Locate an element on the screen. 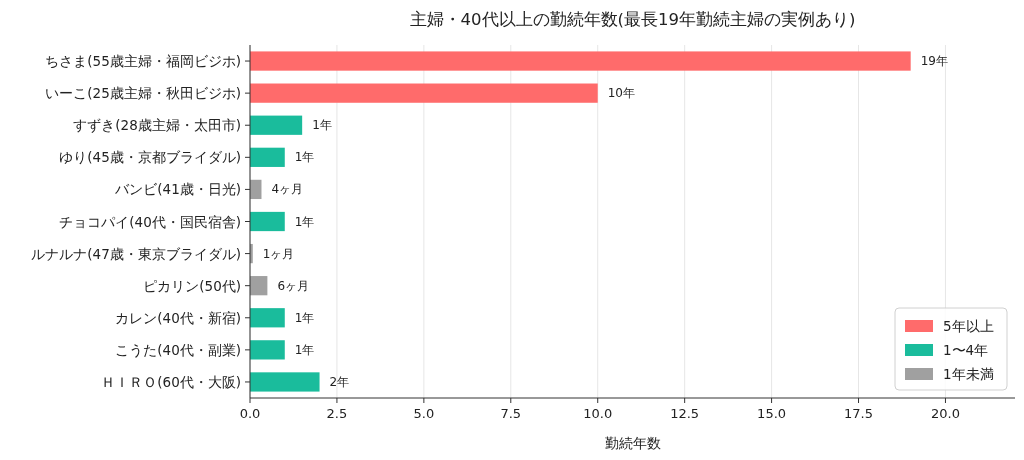 The image size is (1024, 460). text: 19年 is located at coordinates (934, 61).